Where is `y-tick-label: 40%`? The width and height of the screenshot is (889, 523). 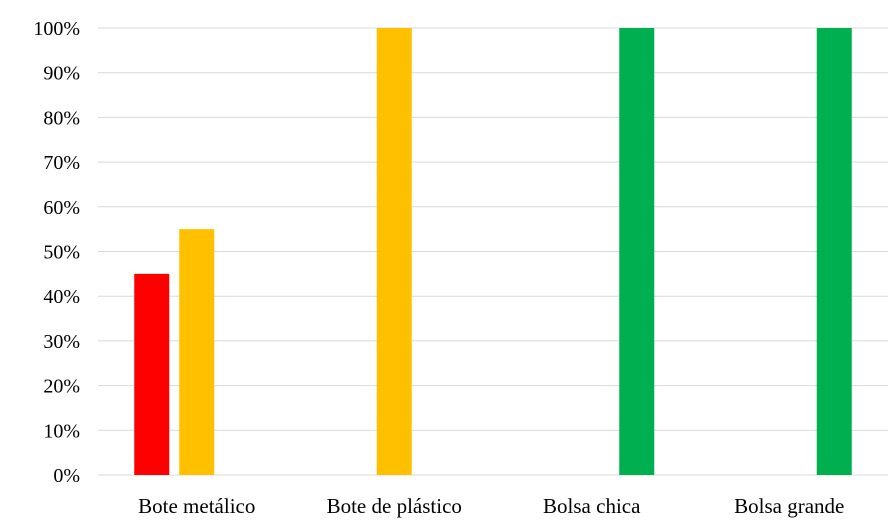
y-tick-label: 40% is located at coordinates (61, 297).